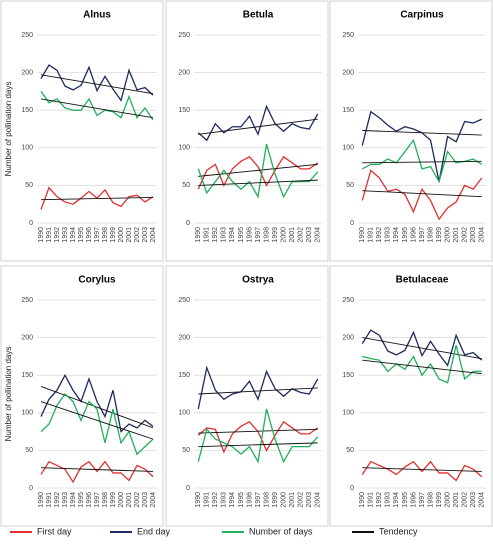  Describe the element at coordinates (27, 375) in the screenshot. I see `y-tick-label: 150` at that location.